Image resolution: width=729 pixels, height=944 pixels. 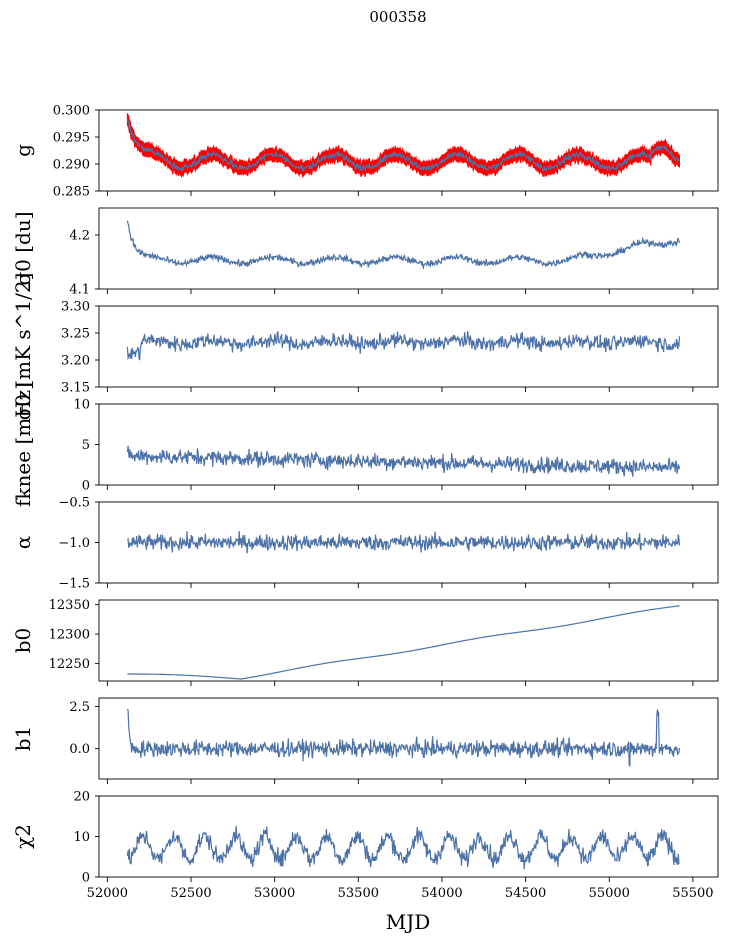 I want to click on y-tick-label: 3.20, so click(x=75, y=361).